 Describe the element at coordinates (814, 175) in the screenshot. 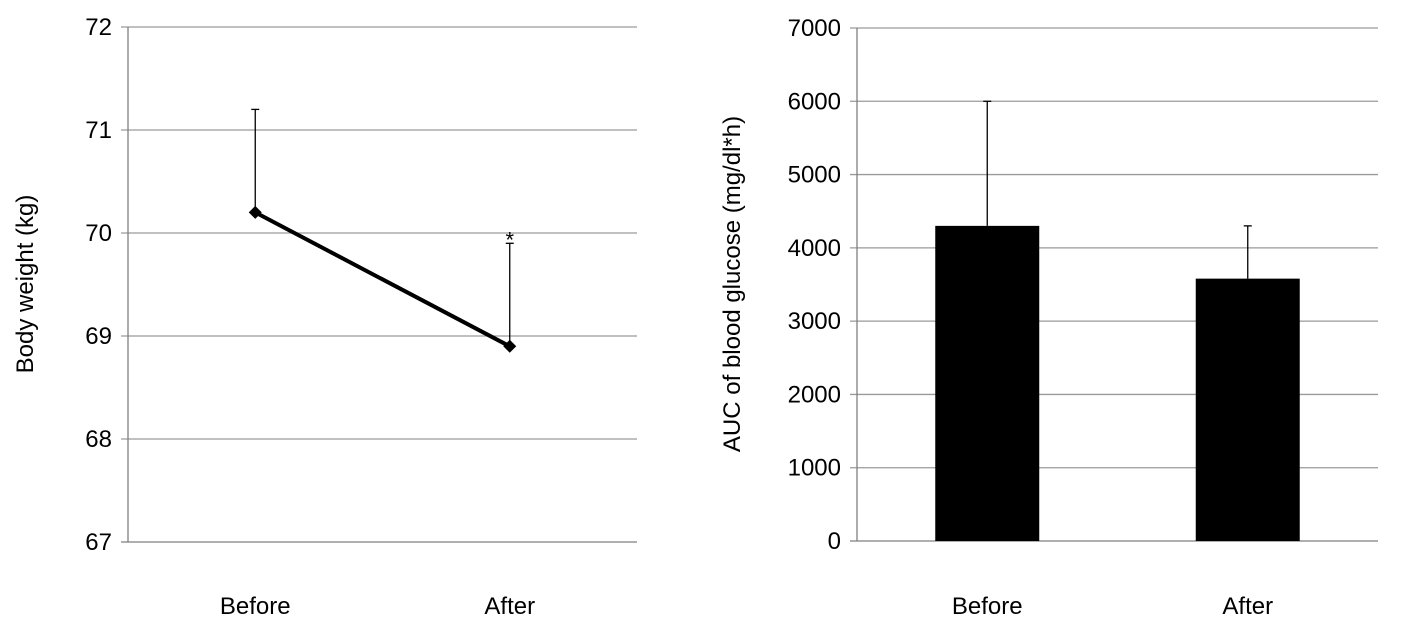

I see `auc-y-tick-label: 5000` at that location.